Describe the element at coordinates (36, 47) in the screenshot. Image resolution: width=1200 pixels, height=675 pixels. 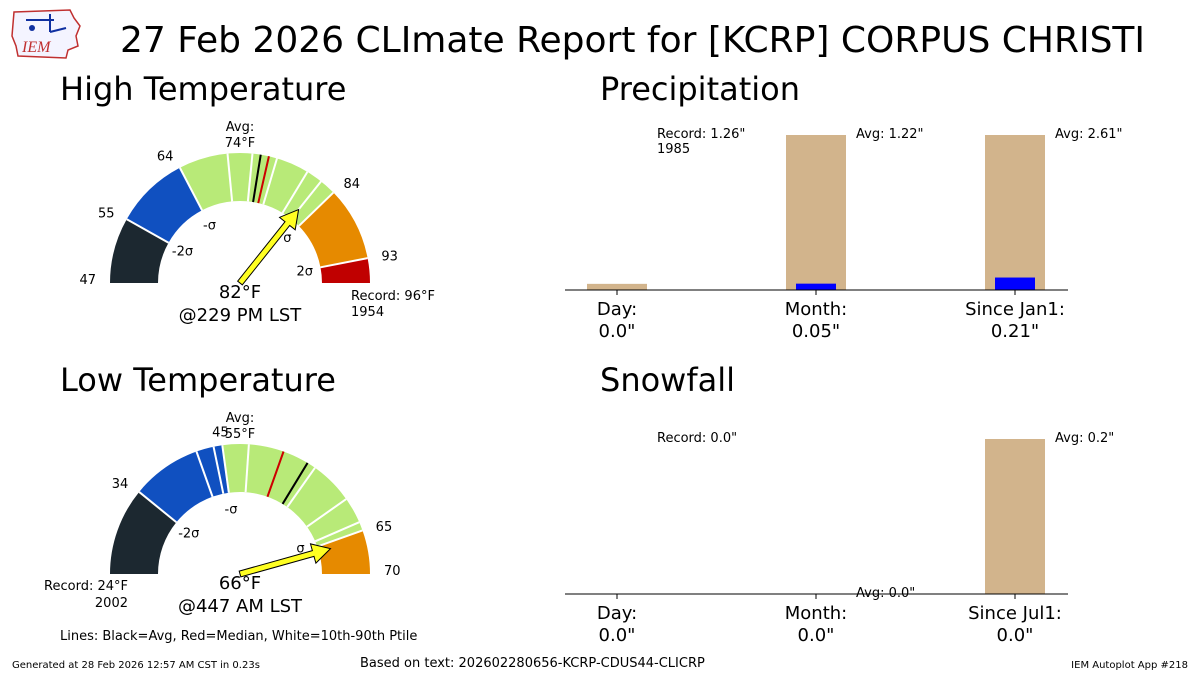
I see `svg-text: IEM` at that location.